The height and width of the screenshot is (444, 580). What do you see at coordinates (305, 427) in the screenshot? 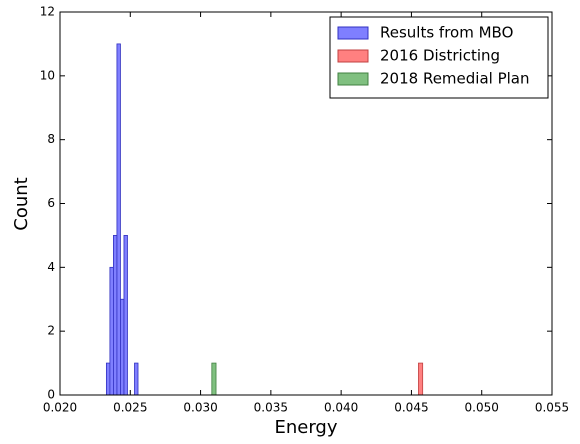
I see `x-axis-label: Energy` at bounding box center [305, 427].